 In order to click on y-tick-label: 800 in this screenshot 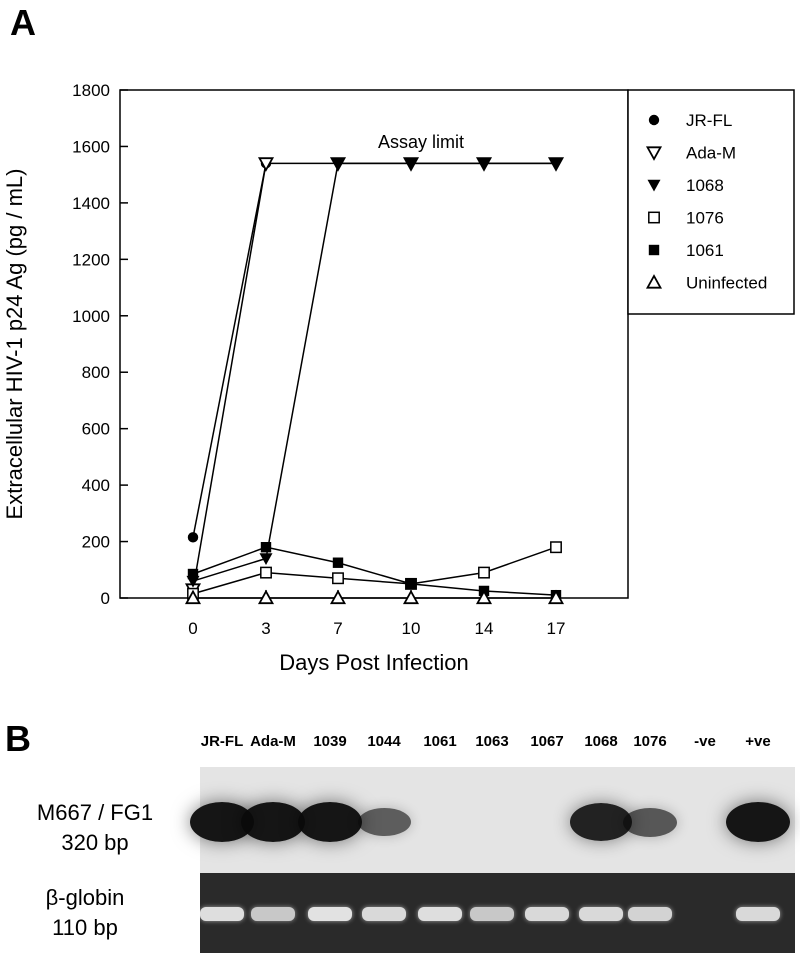, I will do `click(96, 372)`.